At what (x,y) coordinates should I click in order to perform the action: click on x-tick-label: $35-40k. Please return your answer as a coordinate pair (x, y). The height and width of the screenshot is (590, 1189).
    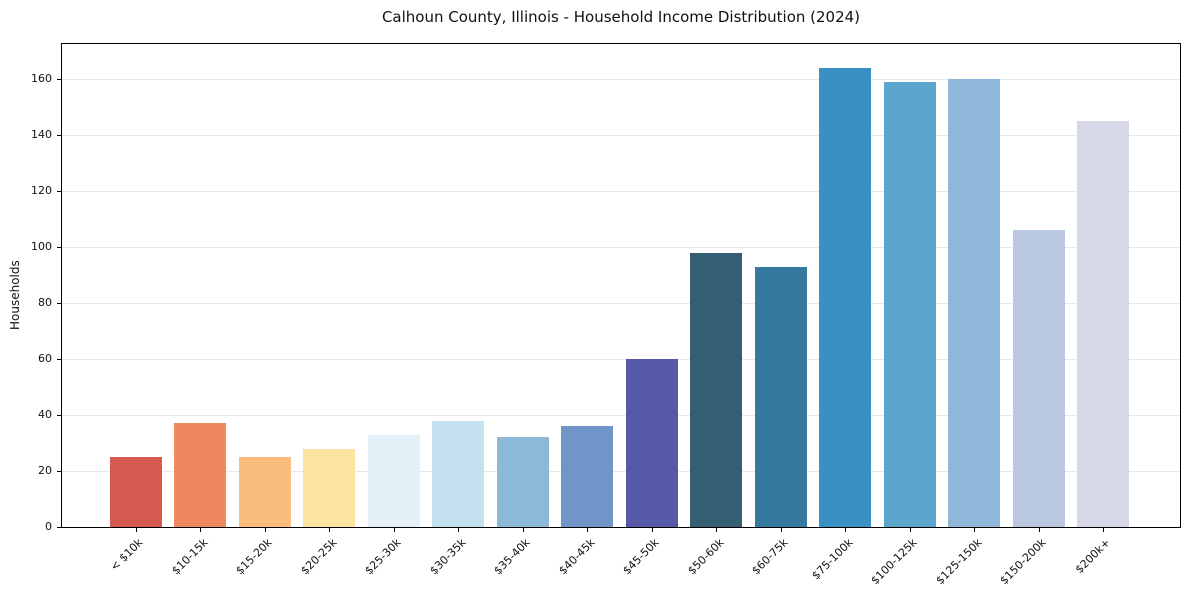
    Looking at the image, I should click on (512, 557).